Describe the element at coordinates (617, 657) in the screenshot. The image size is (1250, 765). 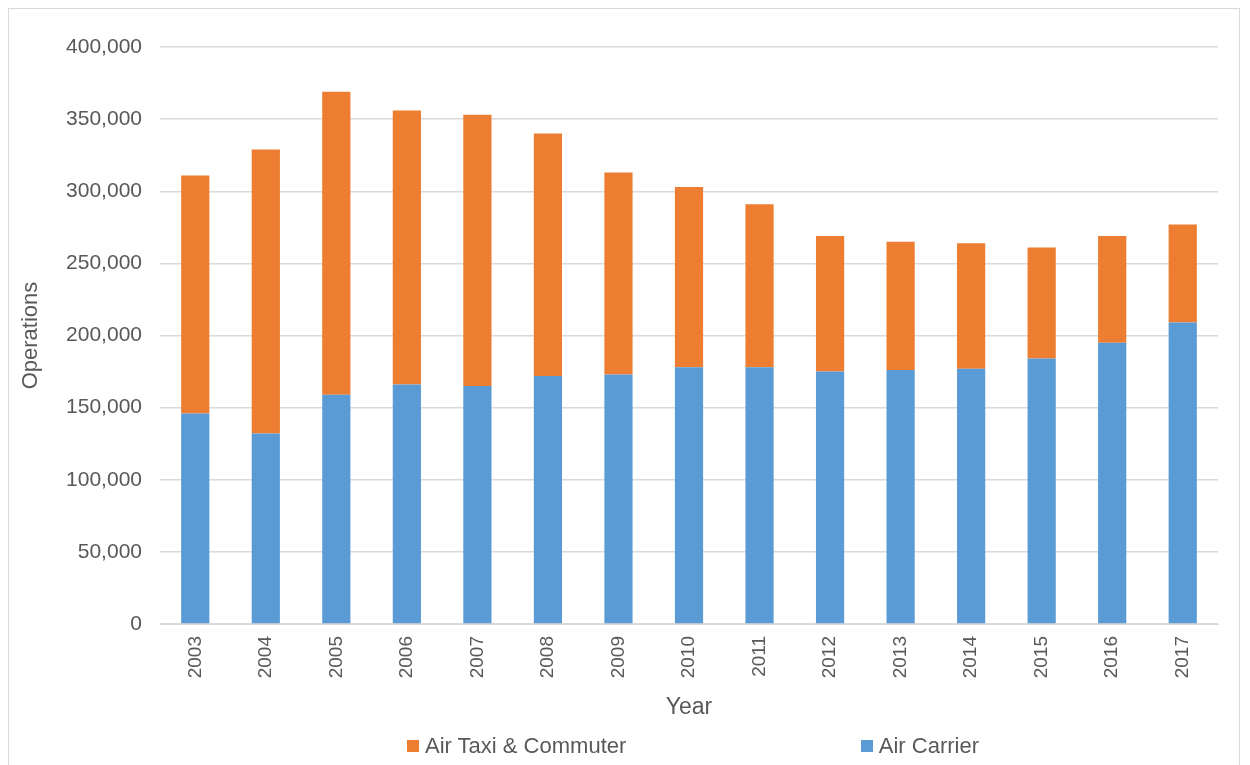
I see `x-tick-label: 2009` at that location.